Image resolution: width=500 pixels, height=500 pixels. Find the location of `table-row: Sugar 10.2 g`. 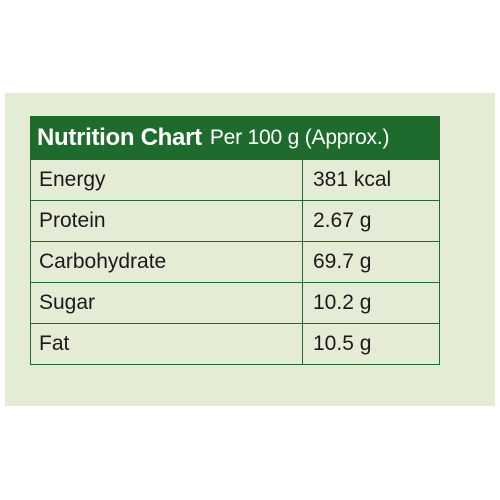

table-row: Sugar 10.2 g is located at coordinates (235, 302).